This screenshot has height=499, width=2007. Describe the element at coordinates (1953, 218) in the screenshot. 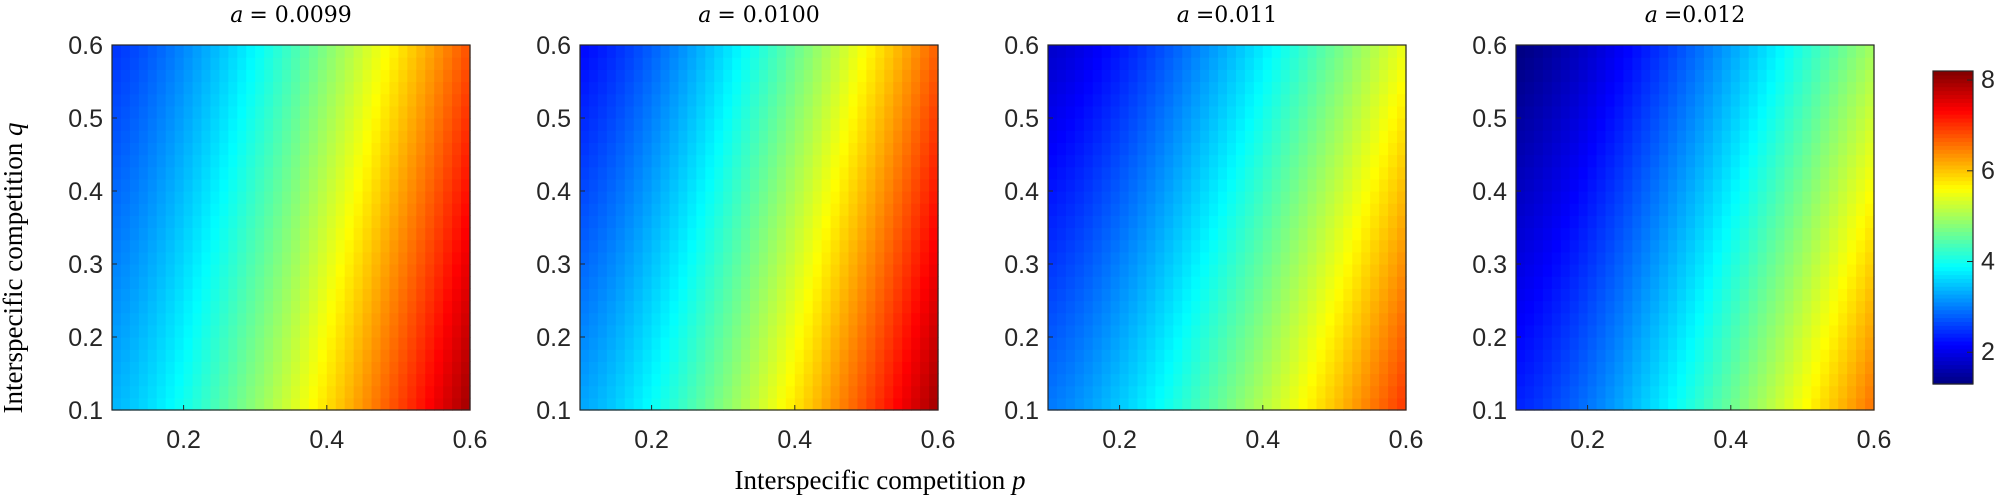

I see `colorbar-step` at that location.